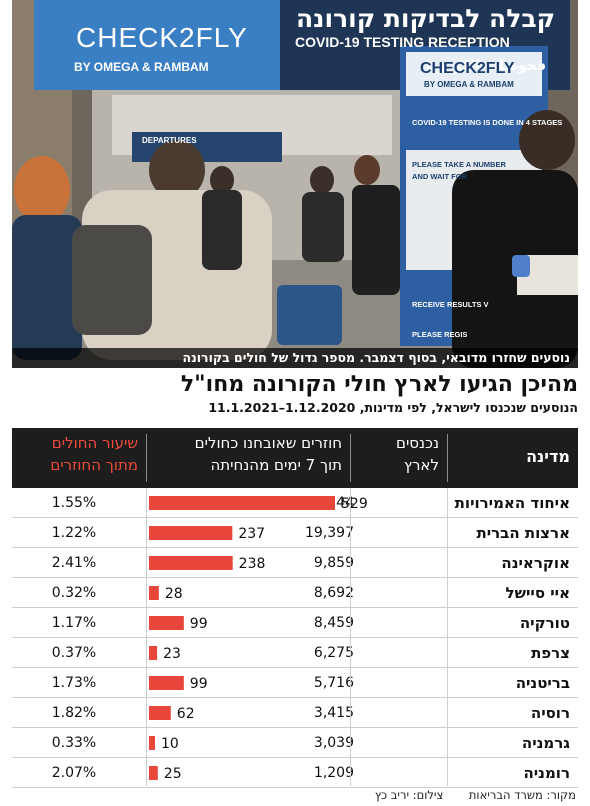 This screenshot has width=590, height=806. What do you see at coordinates (74, 743) in the screenshot?
I see `cell-rate: 0.33%` at bounding box center [74, 743].